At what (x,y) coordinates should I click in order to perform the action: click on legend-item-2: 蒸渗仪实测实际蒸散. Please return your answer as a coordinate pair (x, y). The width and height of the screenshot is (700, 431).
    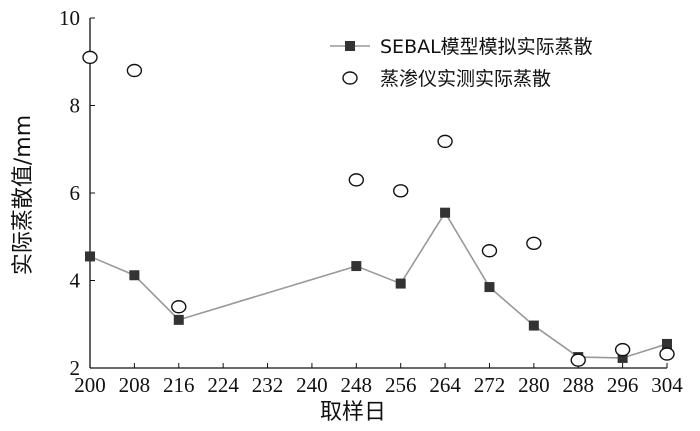
    Looking at the image, I should click on (446, 79).